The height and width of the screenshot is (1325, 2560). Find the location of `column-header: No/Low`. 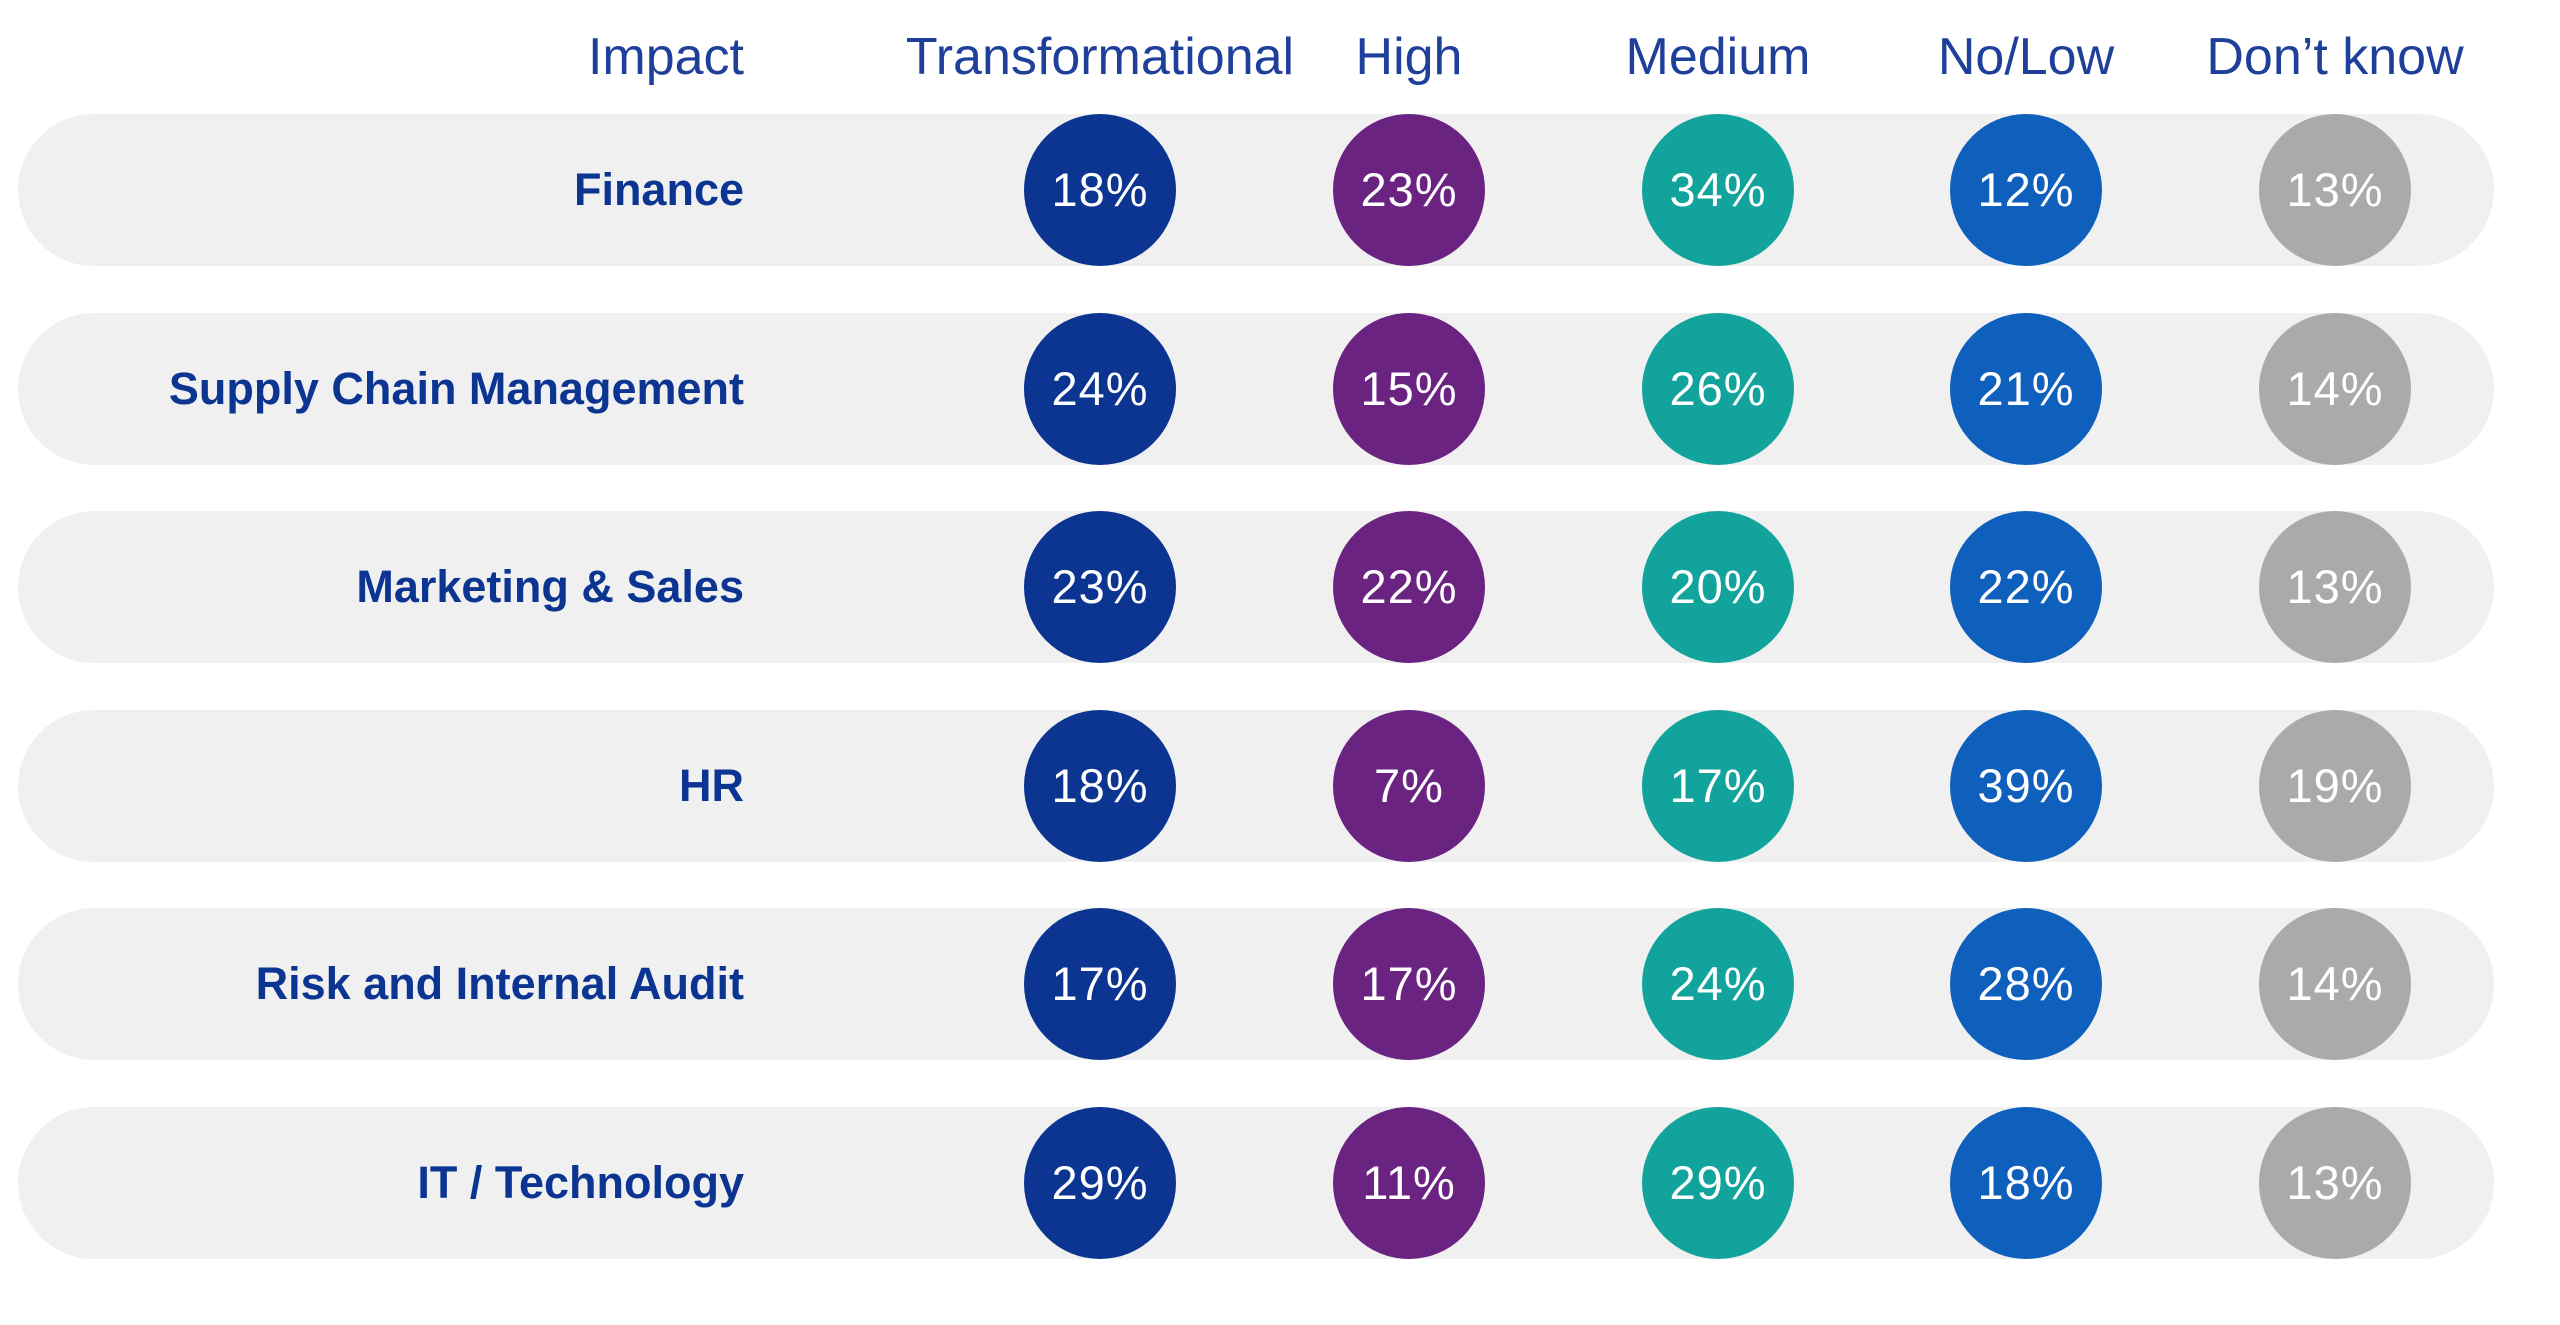

column-header: No/Low is located at coordinates (2026, 57).